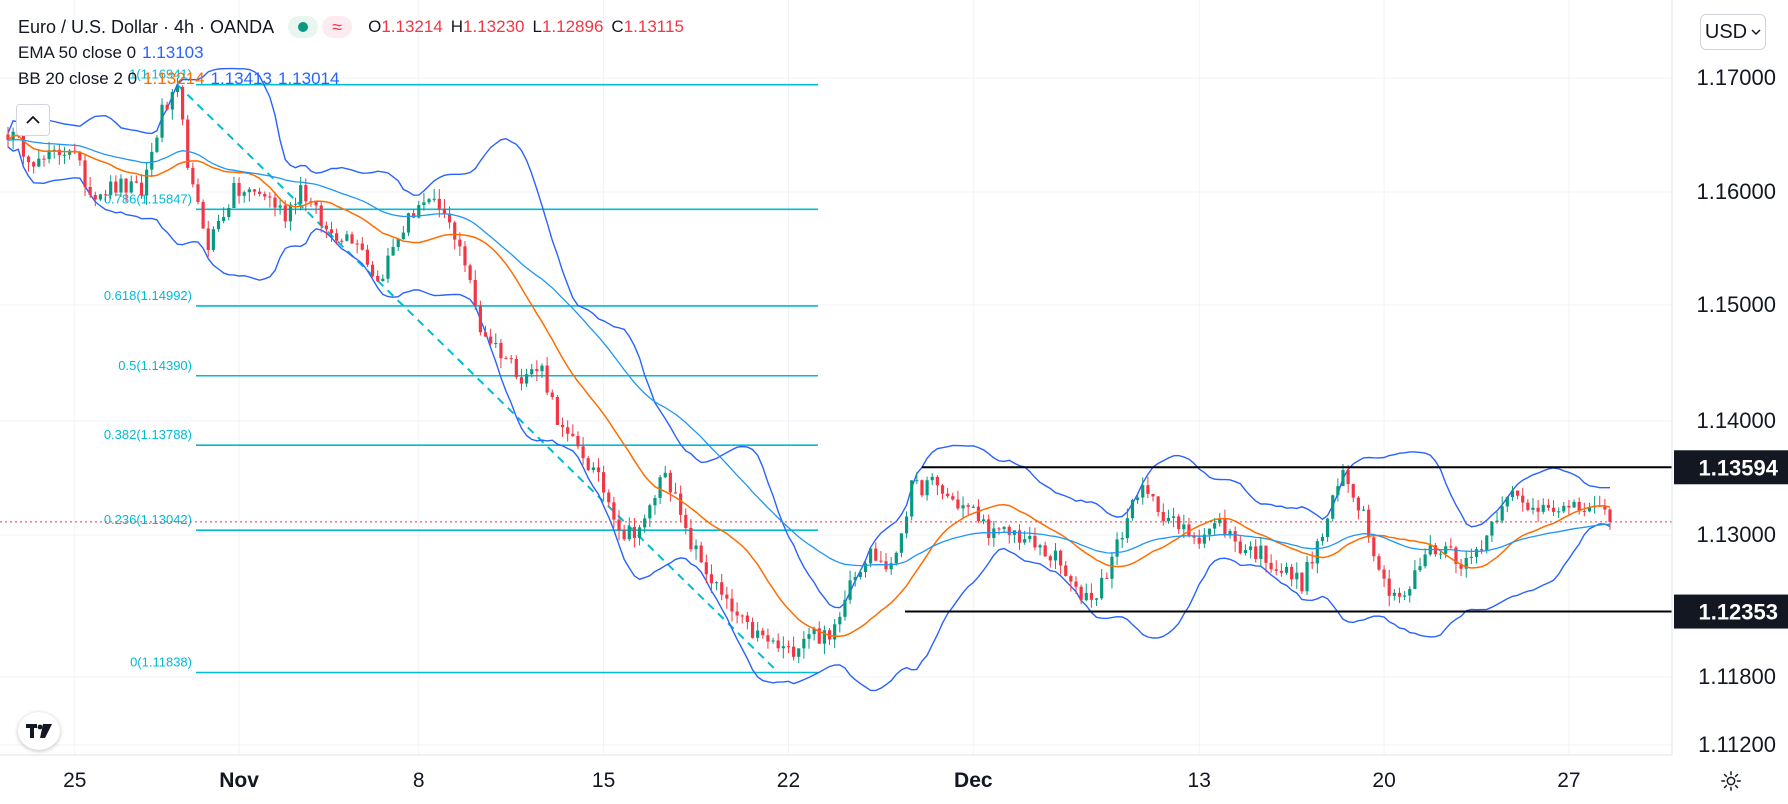  I want to click on tv-mark-icon, so click(39, 731).